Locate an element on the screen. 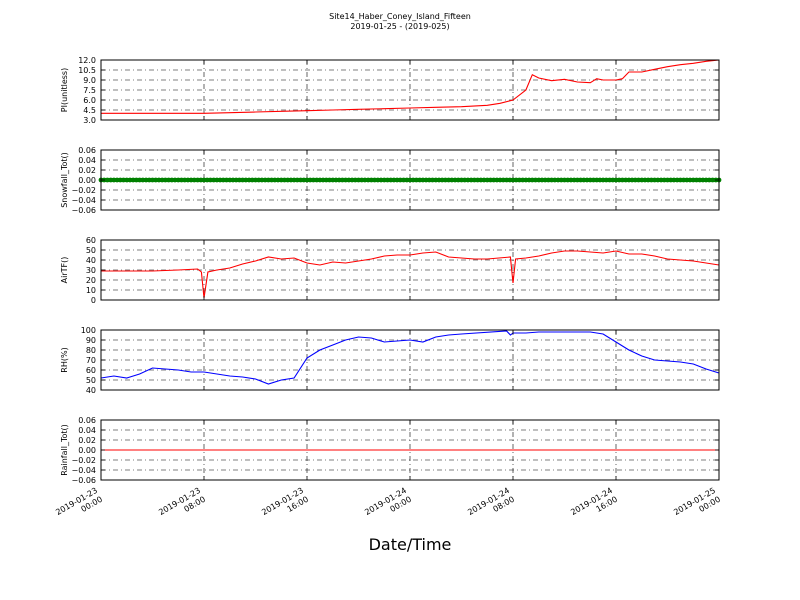 This screenshot has height=600, width=800. y-axis-label: Snowfall_Tot() is located at coordinates (64, 180).